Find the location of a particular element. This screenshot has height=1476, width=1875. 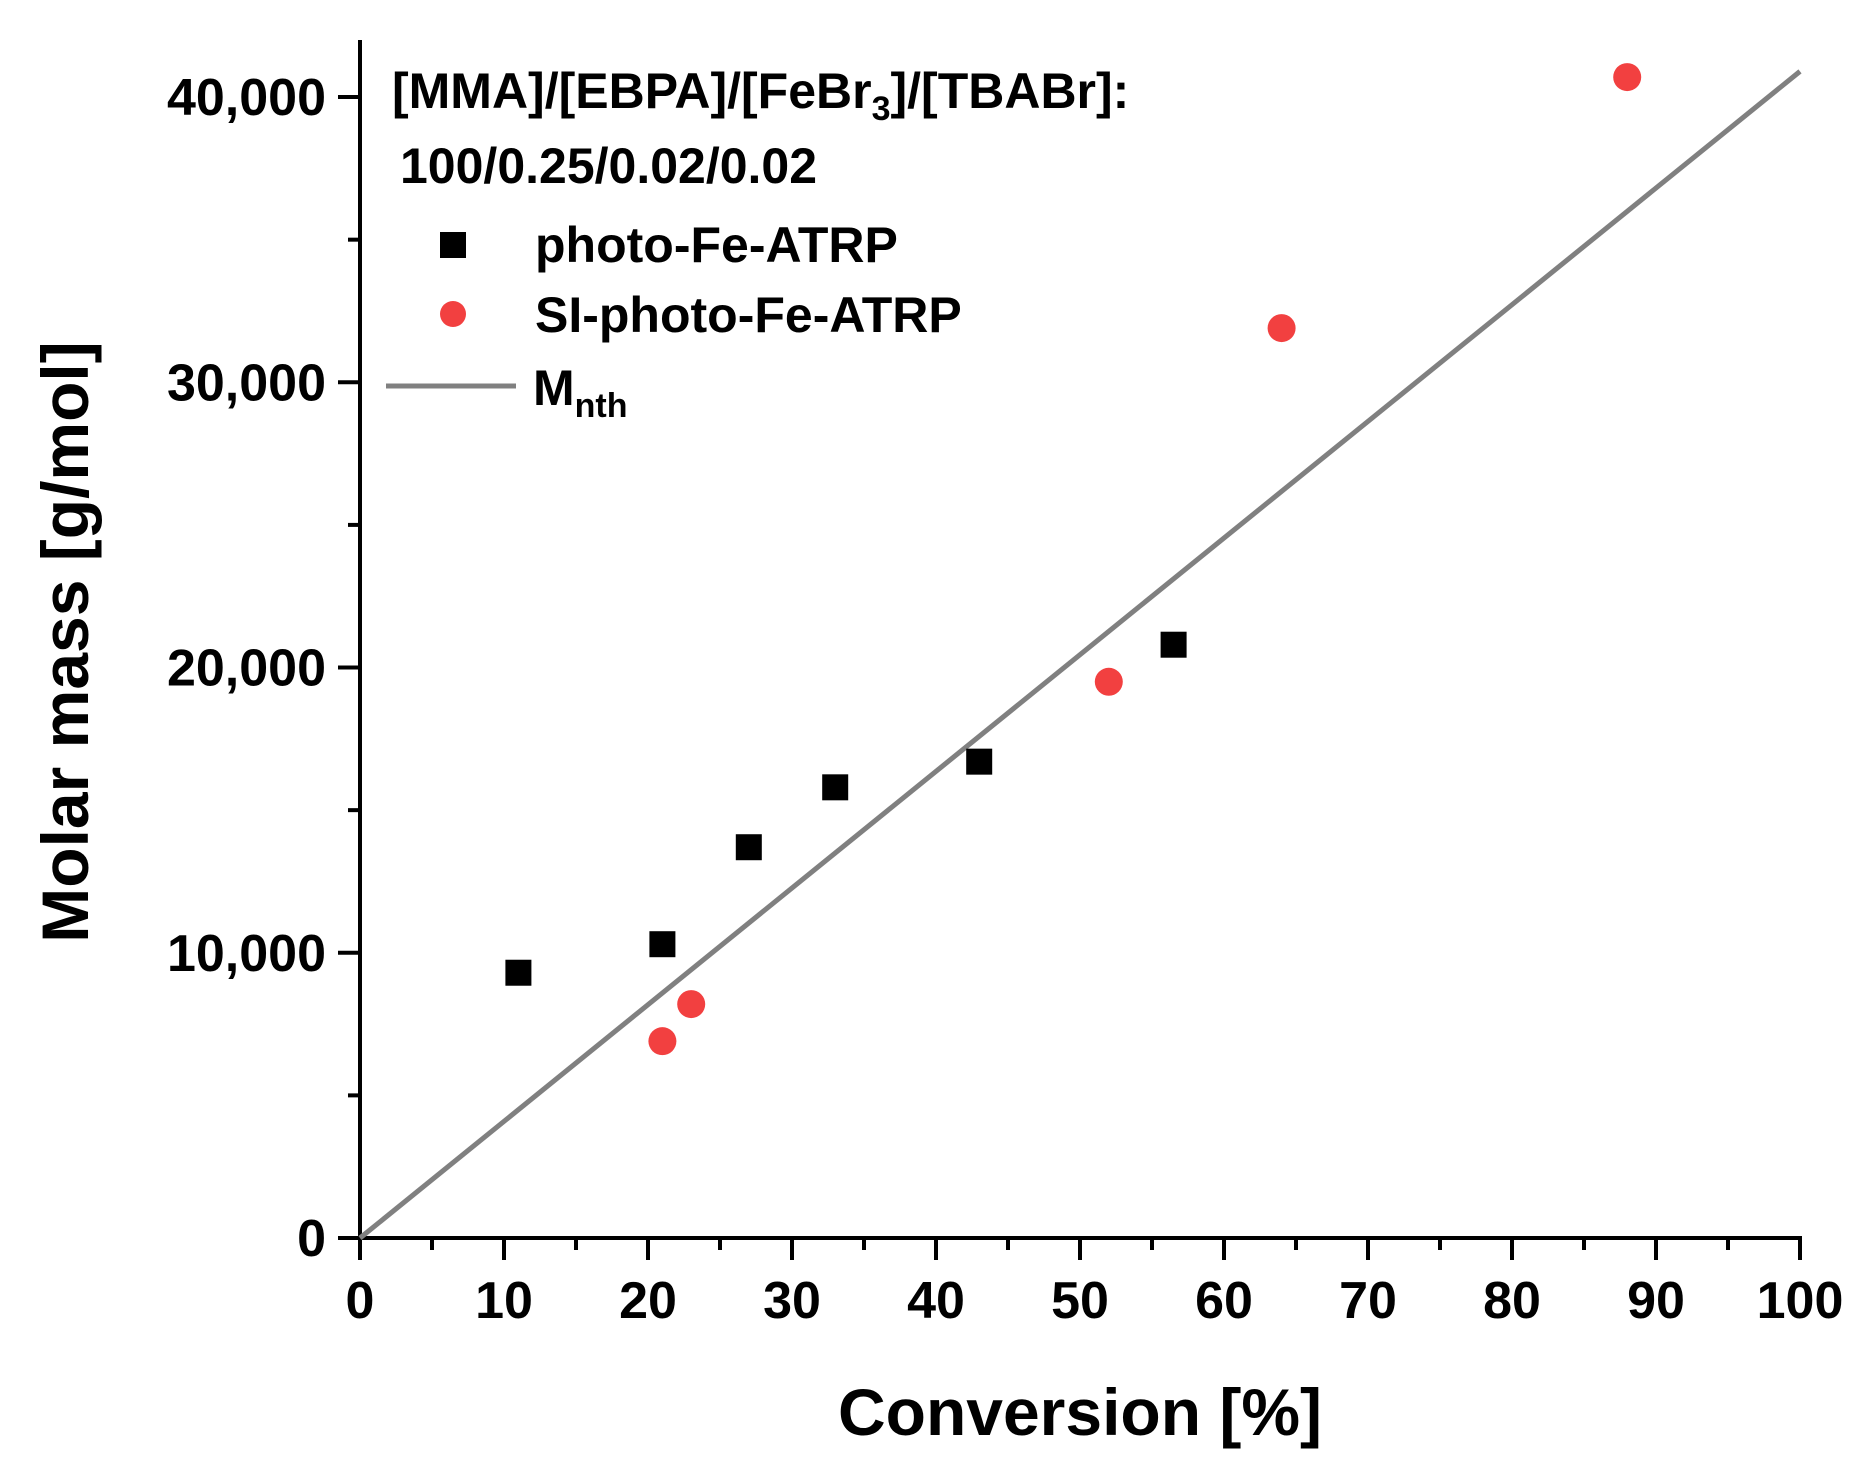

x-tick-label: 40 is located at coordinates (936, 1301).